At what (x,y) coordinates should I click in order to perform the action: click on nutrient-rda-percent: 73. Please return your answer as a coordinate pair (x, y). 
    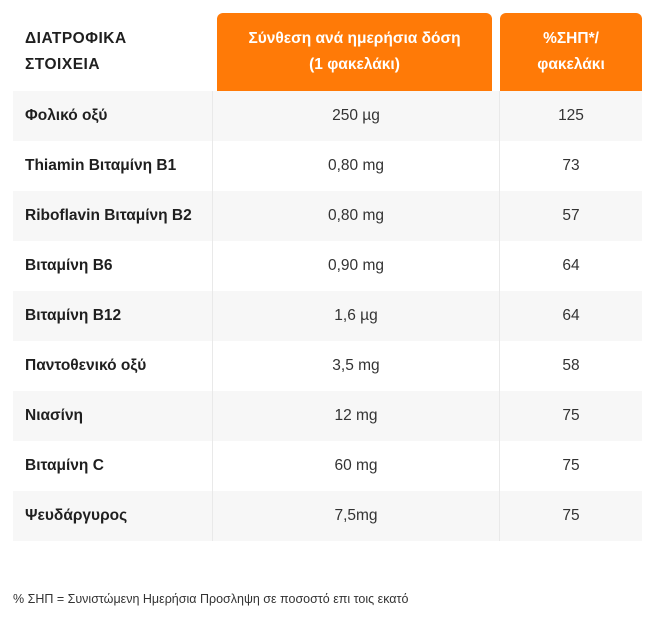
    Looking at the image, I should click on (571, 165).